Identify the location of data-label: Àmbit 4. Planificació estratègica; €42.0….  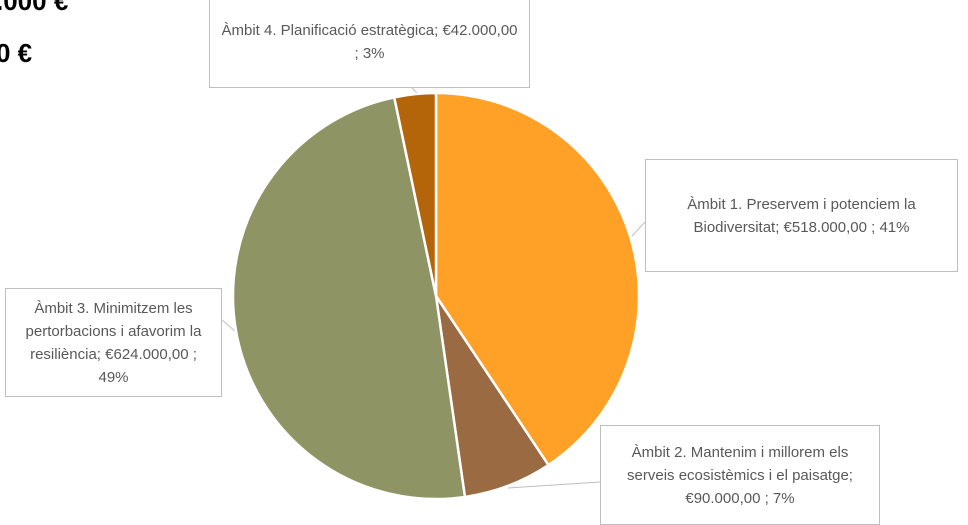
(369, 44).